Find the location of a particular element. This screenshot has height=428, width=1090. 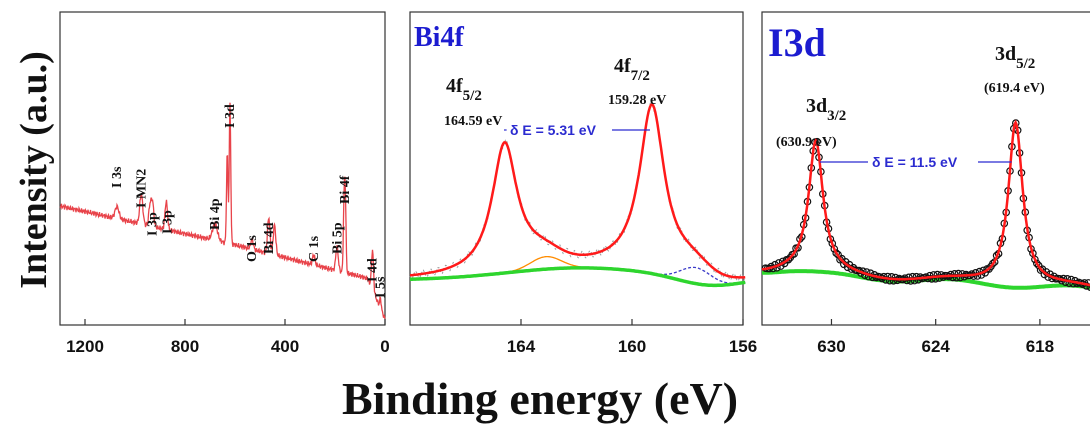

i3d-tick-label: 624 is located at coordinates (935, 346).